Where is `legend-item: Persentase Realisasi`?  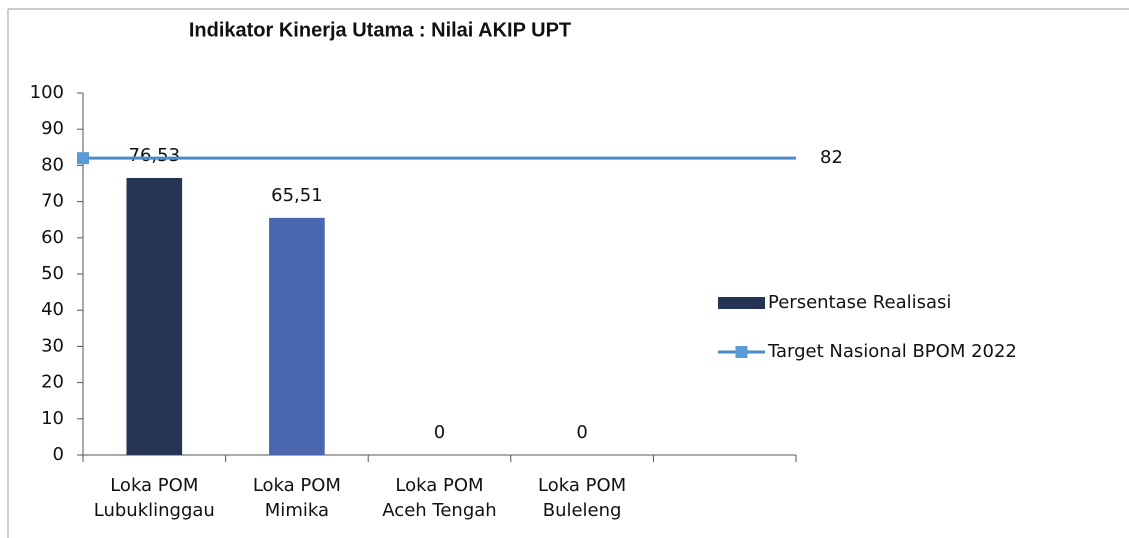
legend-item: Persentase Realisasi is located at coordinates (834, 302).